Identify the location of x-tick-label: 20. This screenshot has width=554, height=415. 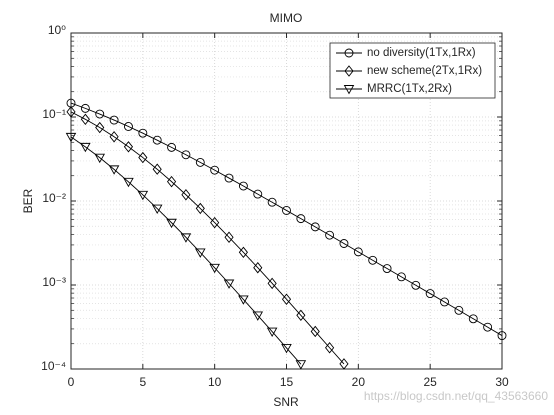
(359, 382).